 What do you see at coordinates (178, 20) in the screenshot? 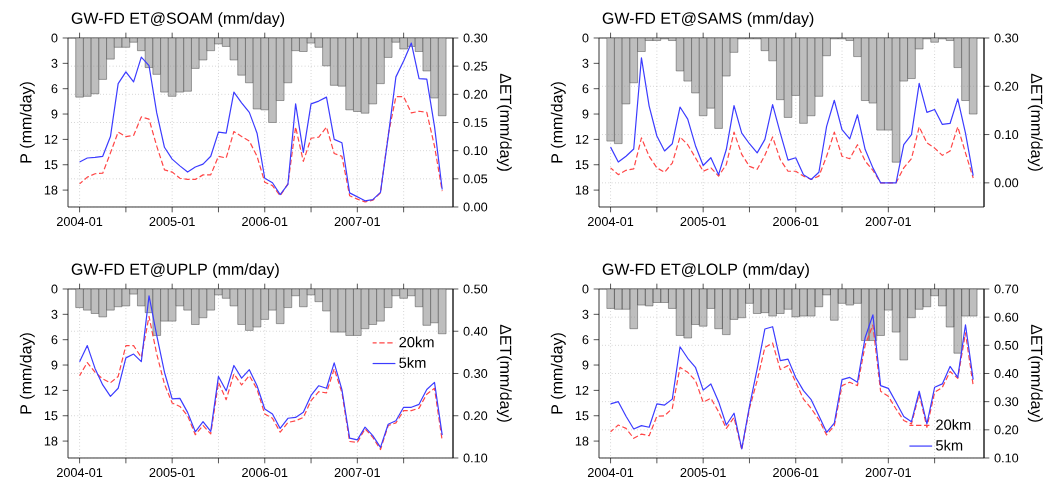
I see `chart-title: GW-FD ET@SOAM (mm/day)` at bounding box center [178, 20].